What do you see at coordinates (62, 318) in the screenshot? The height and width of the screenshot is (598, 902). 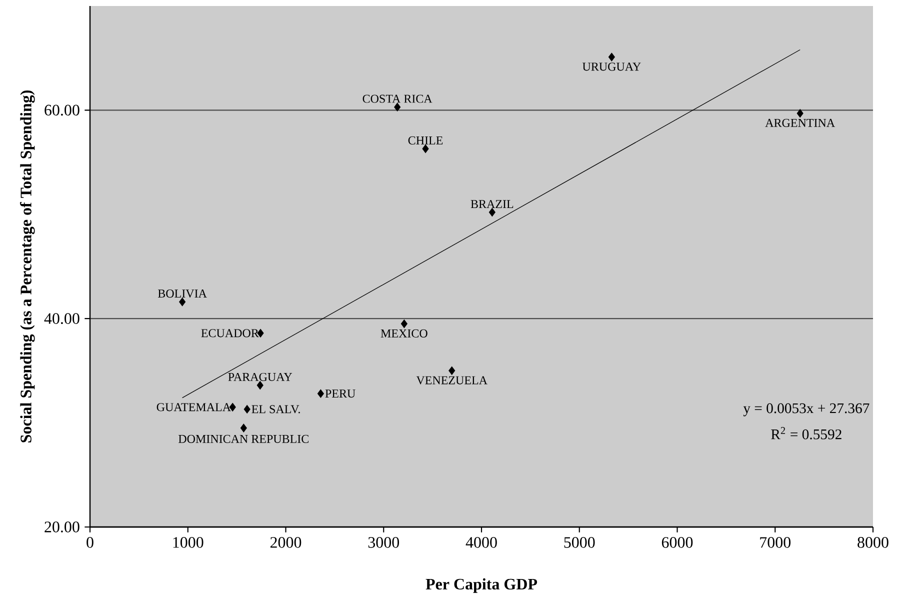 I see `y-tick-label: 40.00` at bounding box center [62, 318].